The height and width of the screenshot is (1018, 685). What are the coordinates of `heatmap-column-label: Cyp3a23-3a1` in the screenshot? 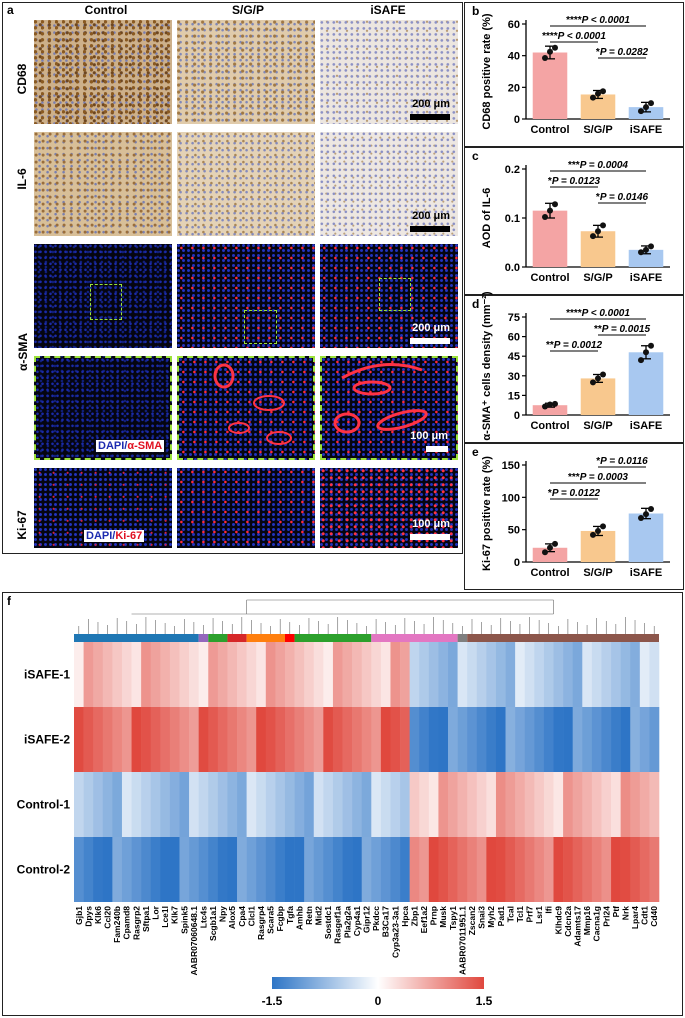 It's located at (395, 932).